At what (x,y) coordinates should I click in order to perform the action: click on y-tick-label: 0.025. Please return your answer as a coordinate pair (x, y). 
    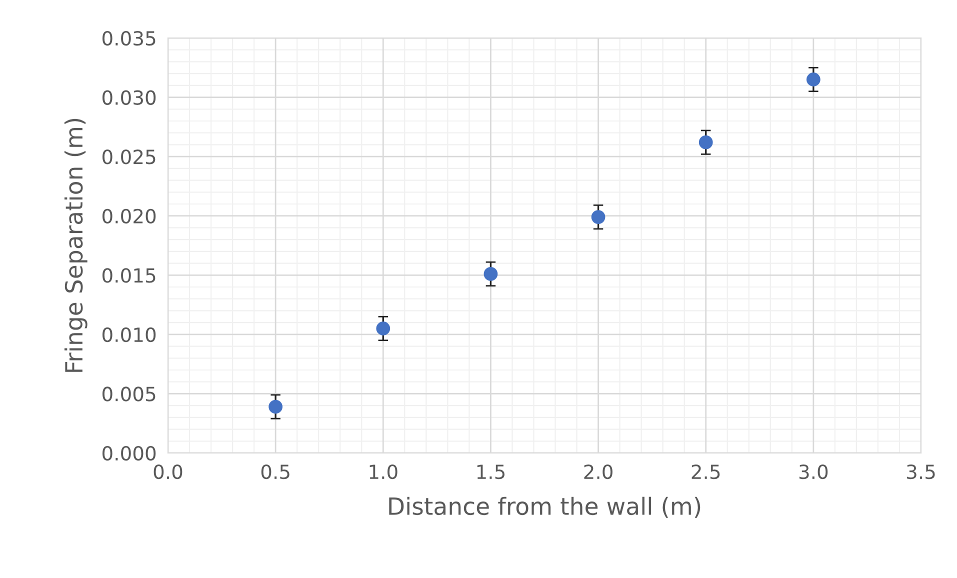
    Looking at the image, I should click on (129, 157).